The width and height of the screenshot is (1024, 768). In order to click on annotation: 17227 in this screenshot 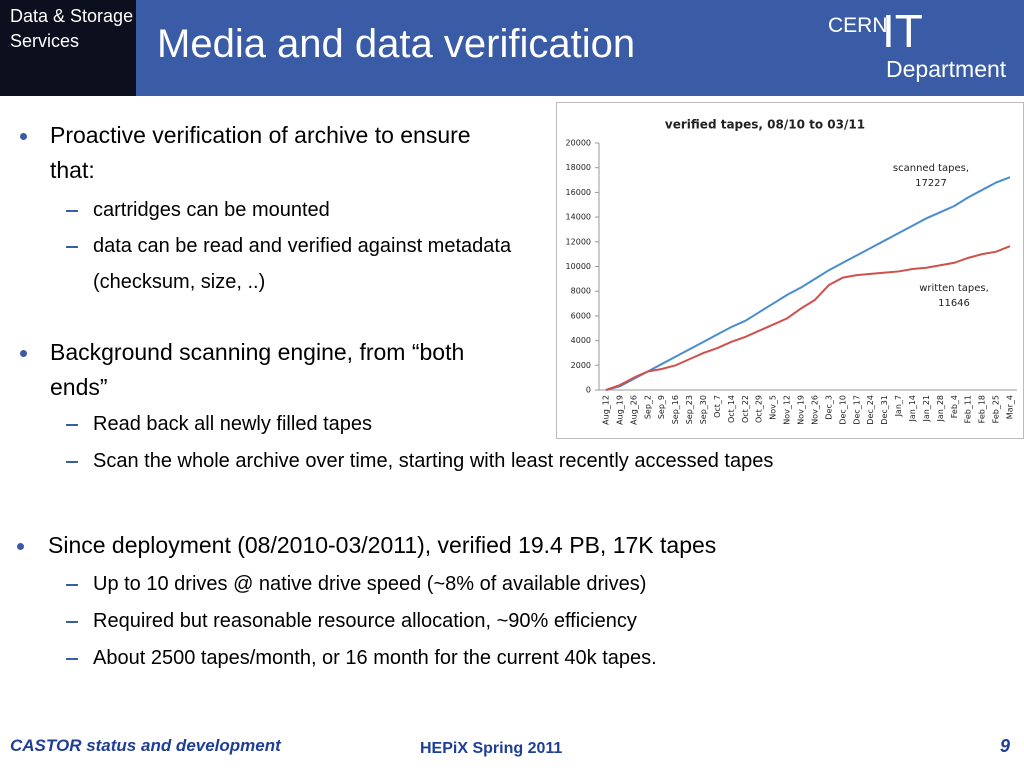, I will do `click(931, 183)`.